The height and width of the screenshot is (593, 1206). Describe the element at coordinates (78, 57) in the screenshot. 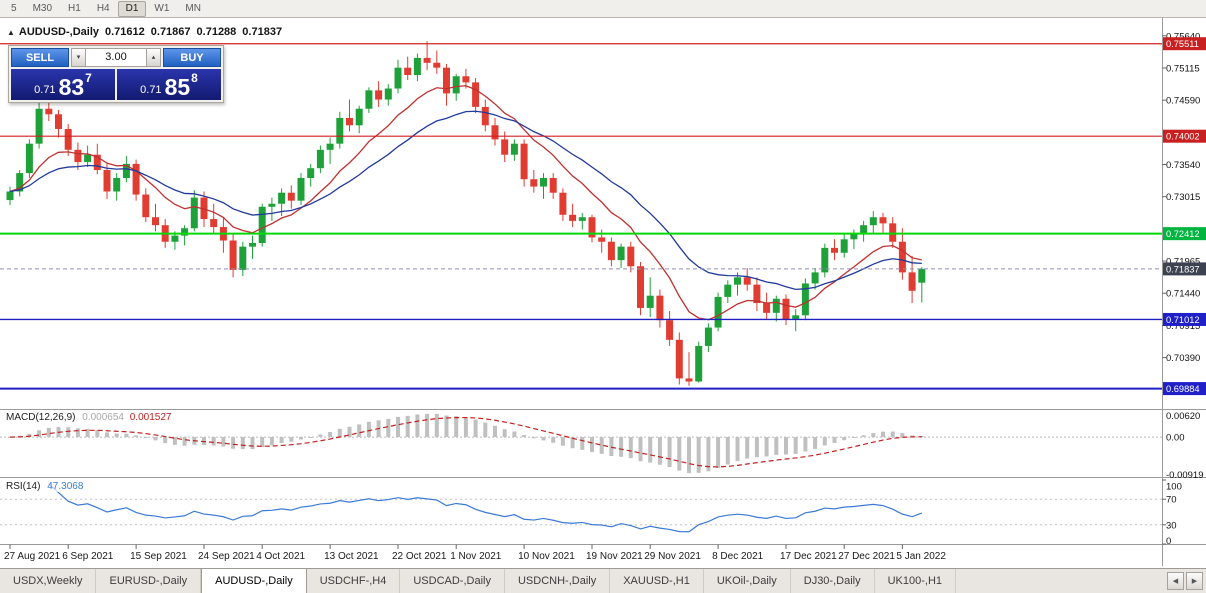

I see `volume-decrease-button: ▾` at that location.